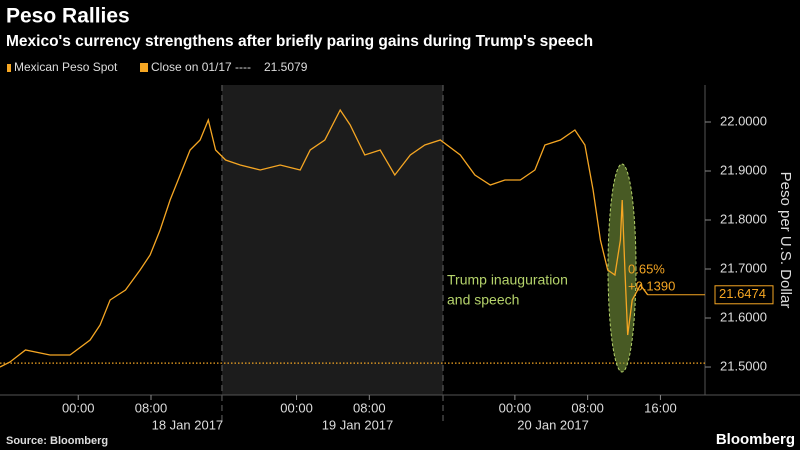  Describe the element at coordinates (743, 120) in the screenshot. I see `y-tick-label: 22.0000` at that location.